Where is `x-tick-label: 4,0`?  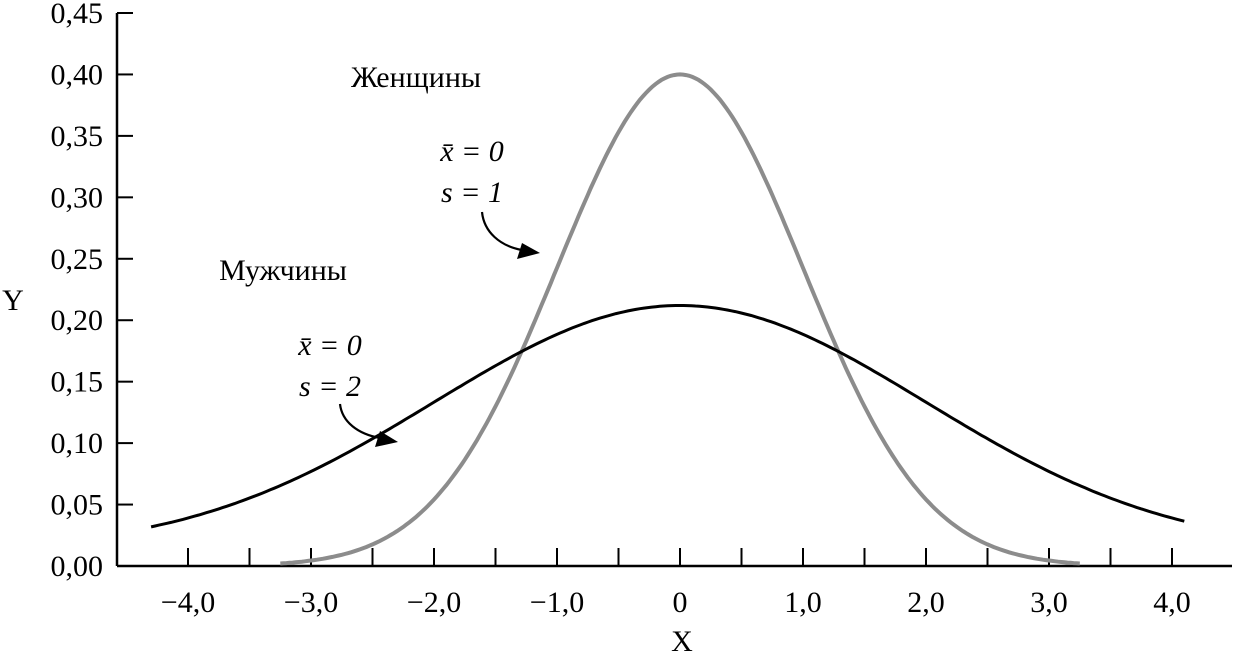
x-tick-label: 4,0 is located at coordinates (1172, 602).